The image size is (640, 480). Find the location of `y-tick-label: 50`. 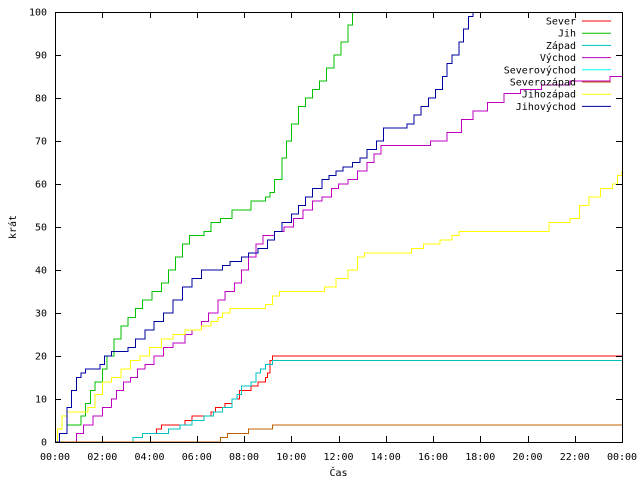

y-tick-label: 50 is located at coordinates (41, 228).